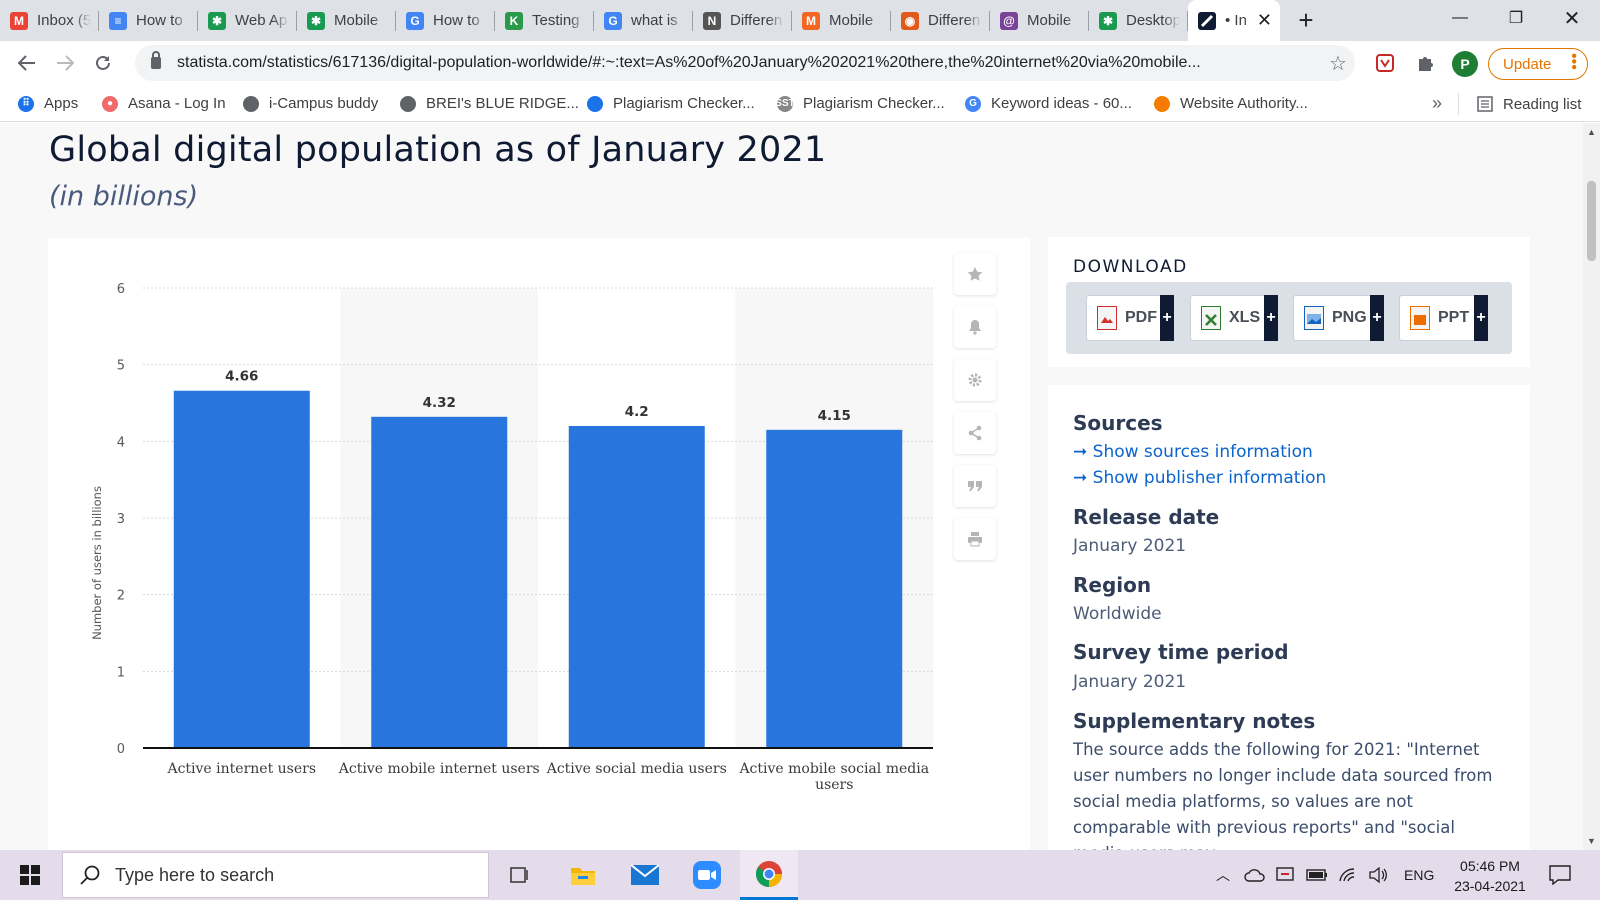 This screenshot has width=1600, height=900. What do you see at coordinates (1591, 132) in the screenshot?
I see `scroll-up-arrow-icon: ▲` at bounding box center [1591, 132].